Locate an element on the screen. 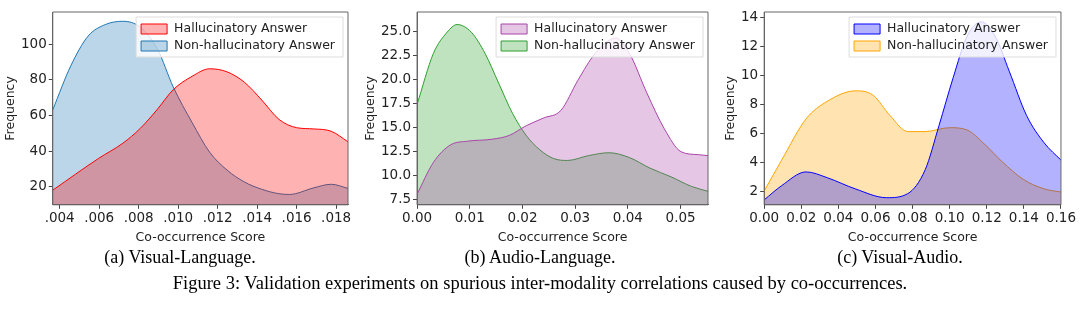  y-tick-label: 100 is located at coordinates (33, 42).